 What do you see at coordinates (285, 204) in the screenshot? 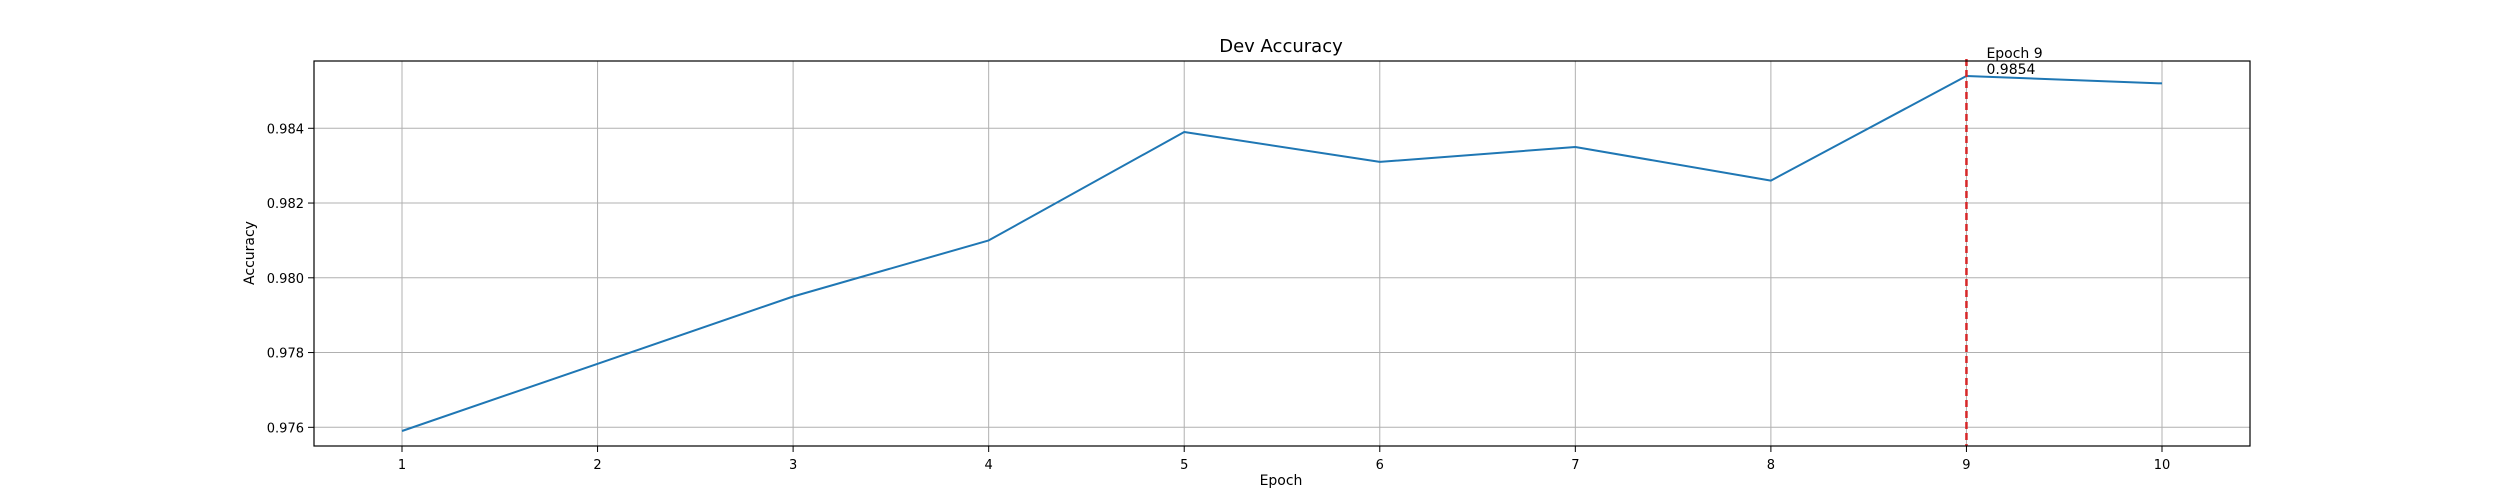
I see `y-tick-label: 0.982` at bounding box center [285, 204].